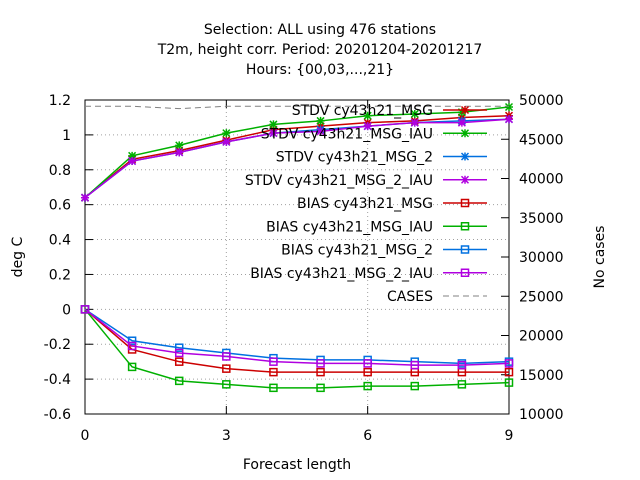  I want to click on series-bias-cy43h21-msg, so click(297, 341).